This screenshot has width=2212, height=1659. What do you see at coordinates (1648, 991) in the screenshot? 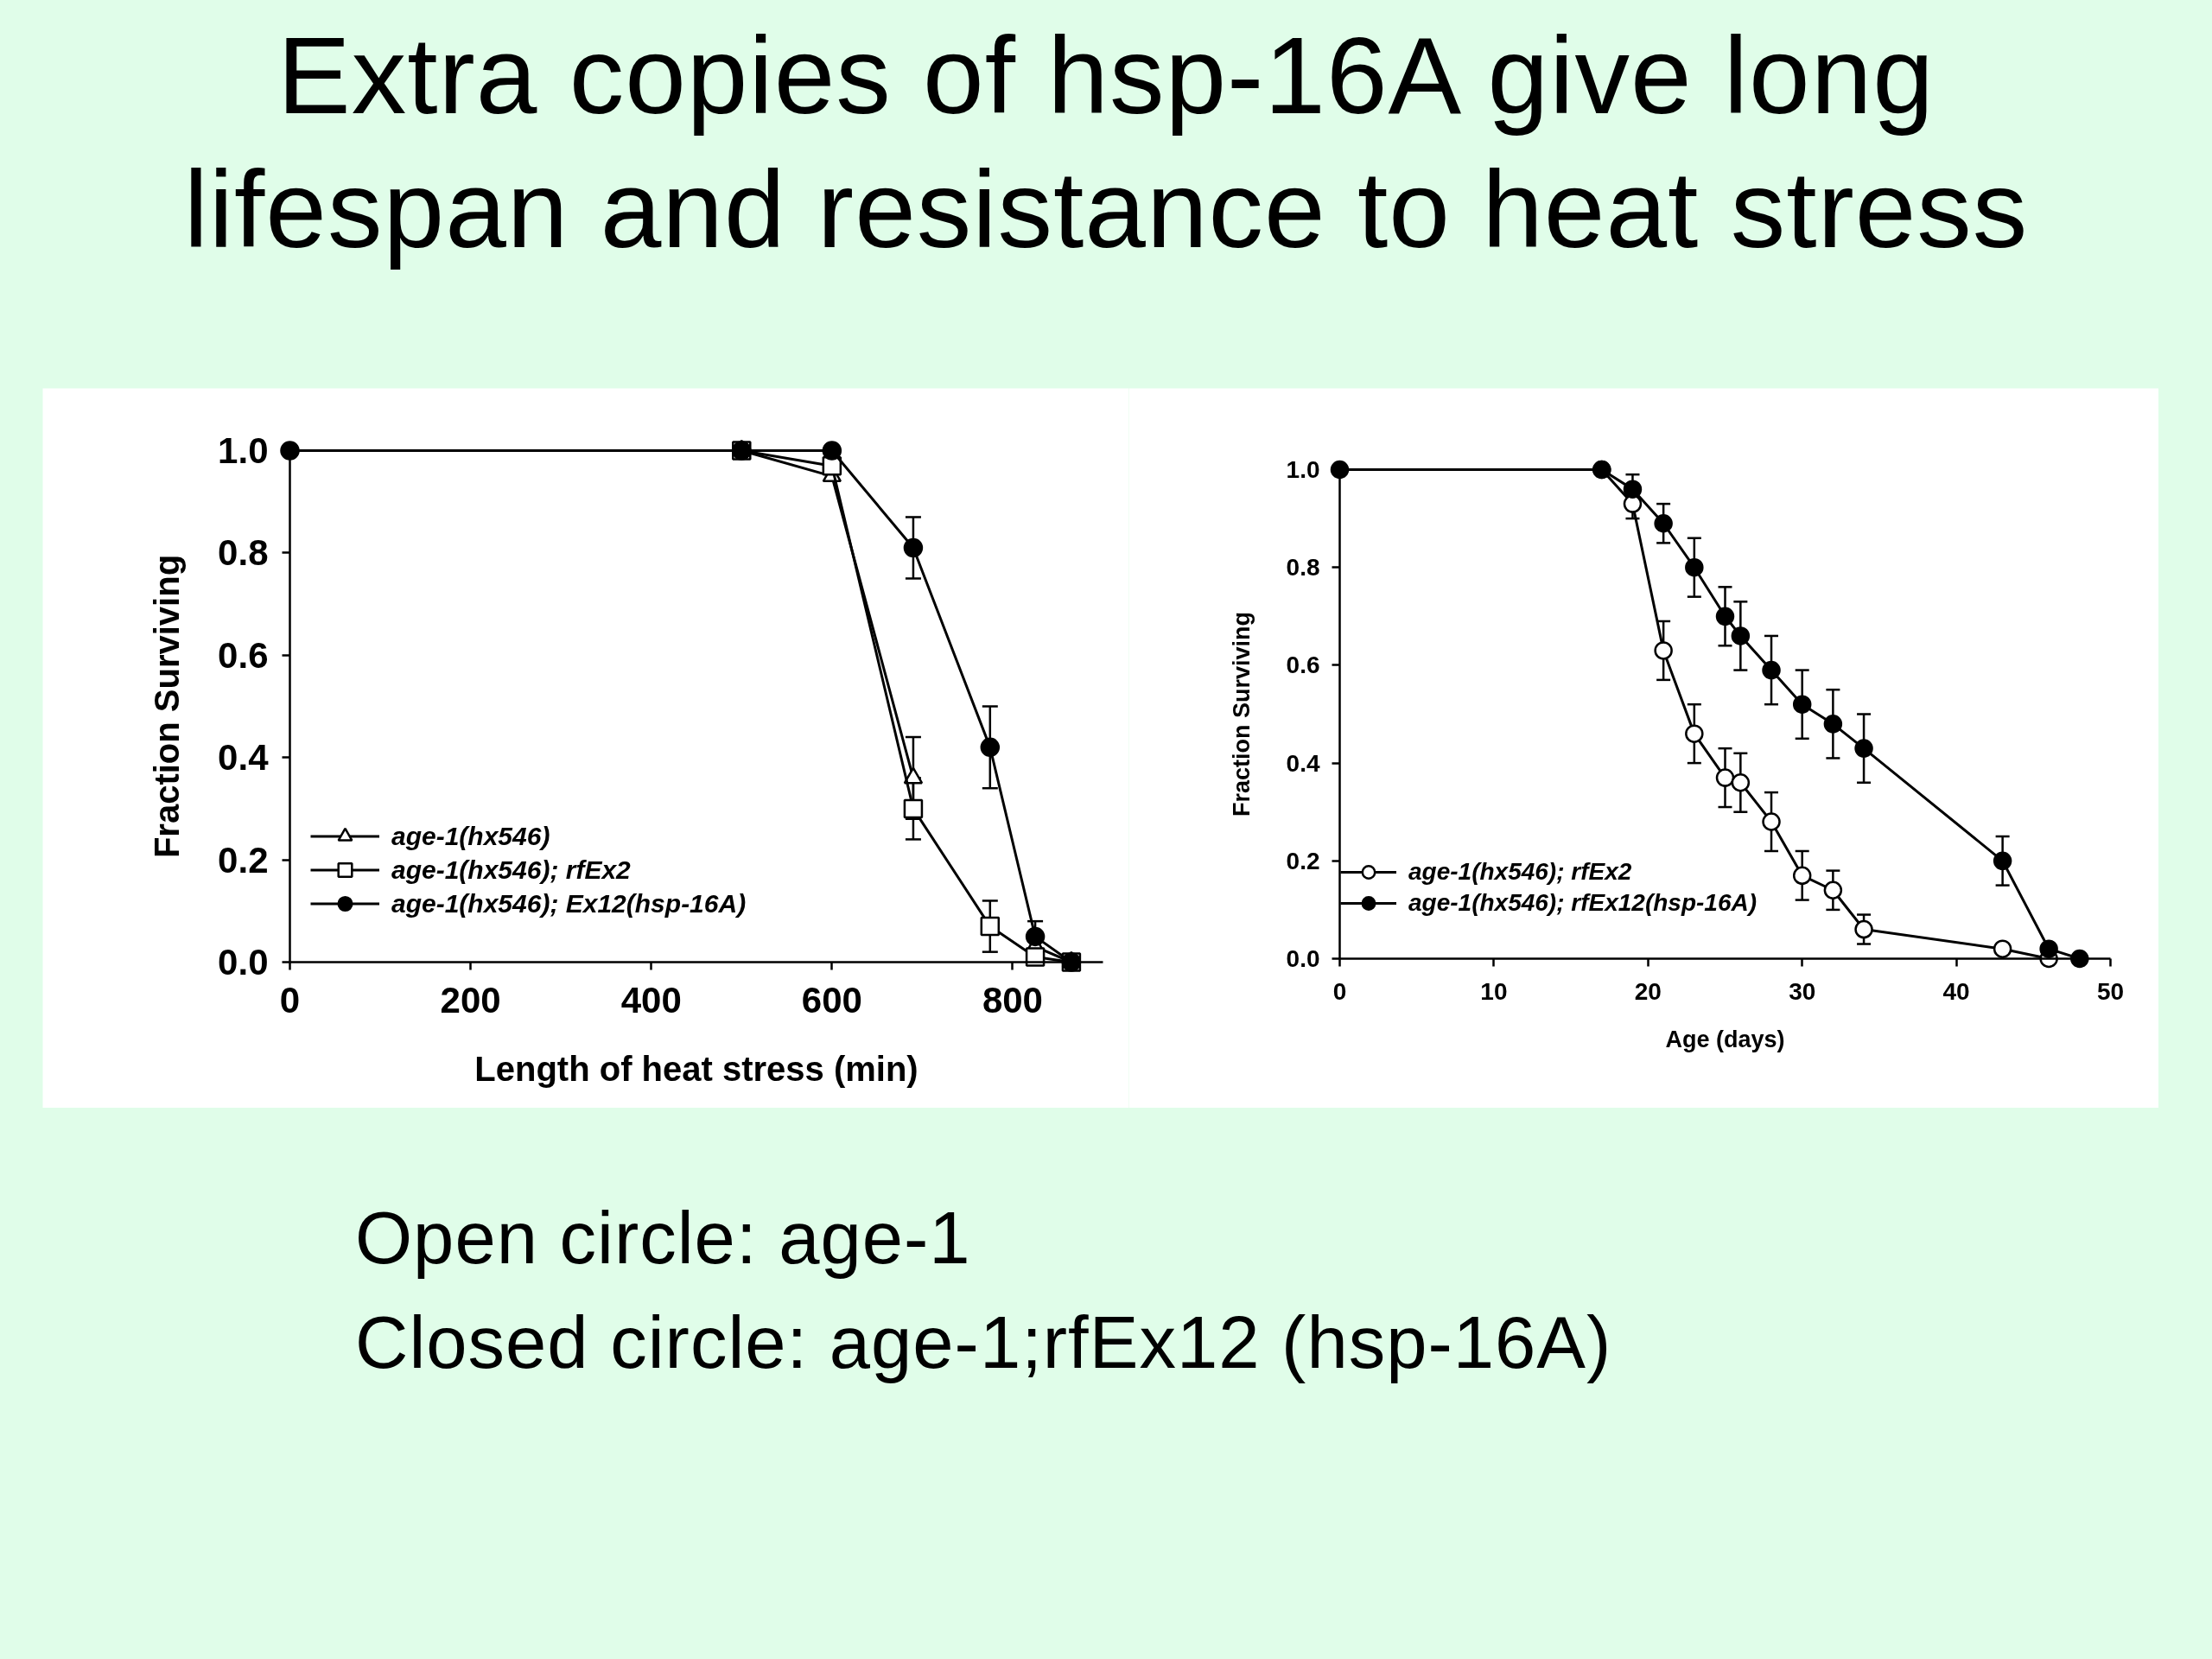
I see `x-tick-label: 20` at bounding box center [1648, 991].